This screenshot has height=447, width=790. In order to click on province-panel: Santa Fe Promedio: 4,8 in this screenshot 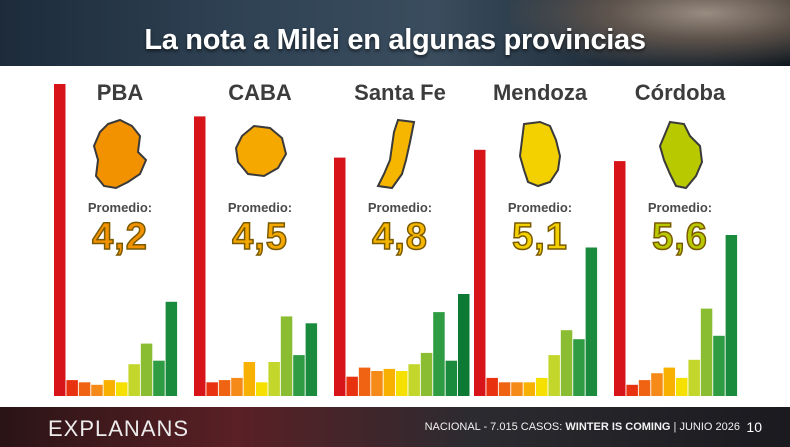, I will do `click(400, 236)`.